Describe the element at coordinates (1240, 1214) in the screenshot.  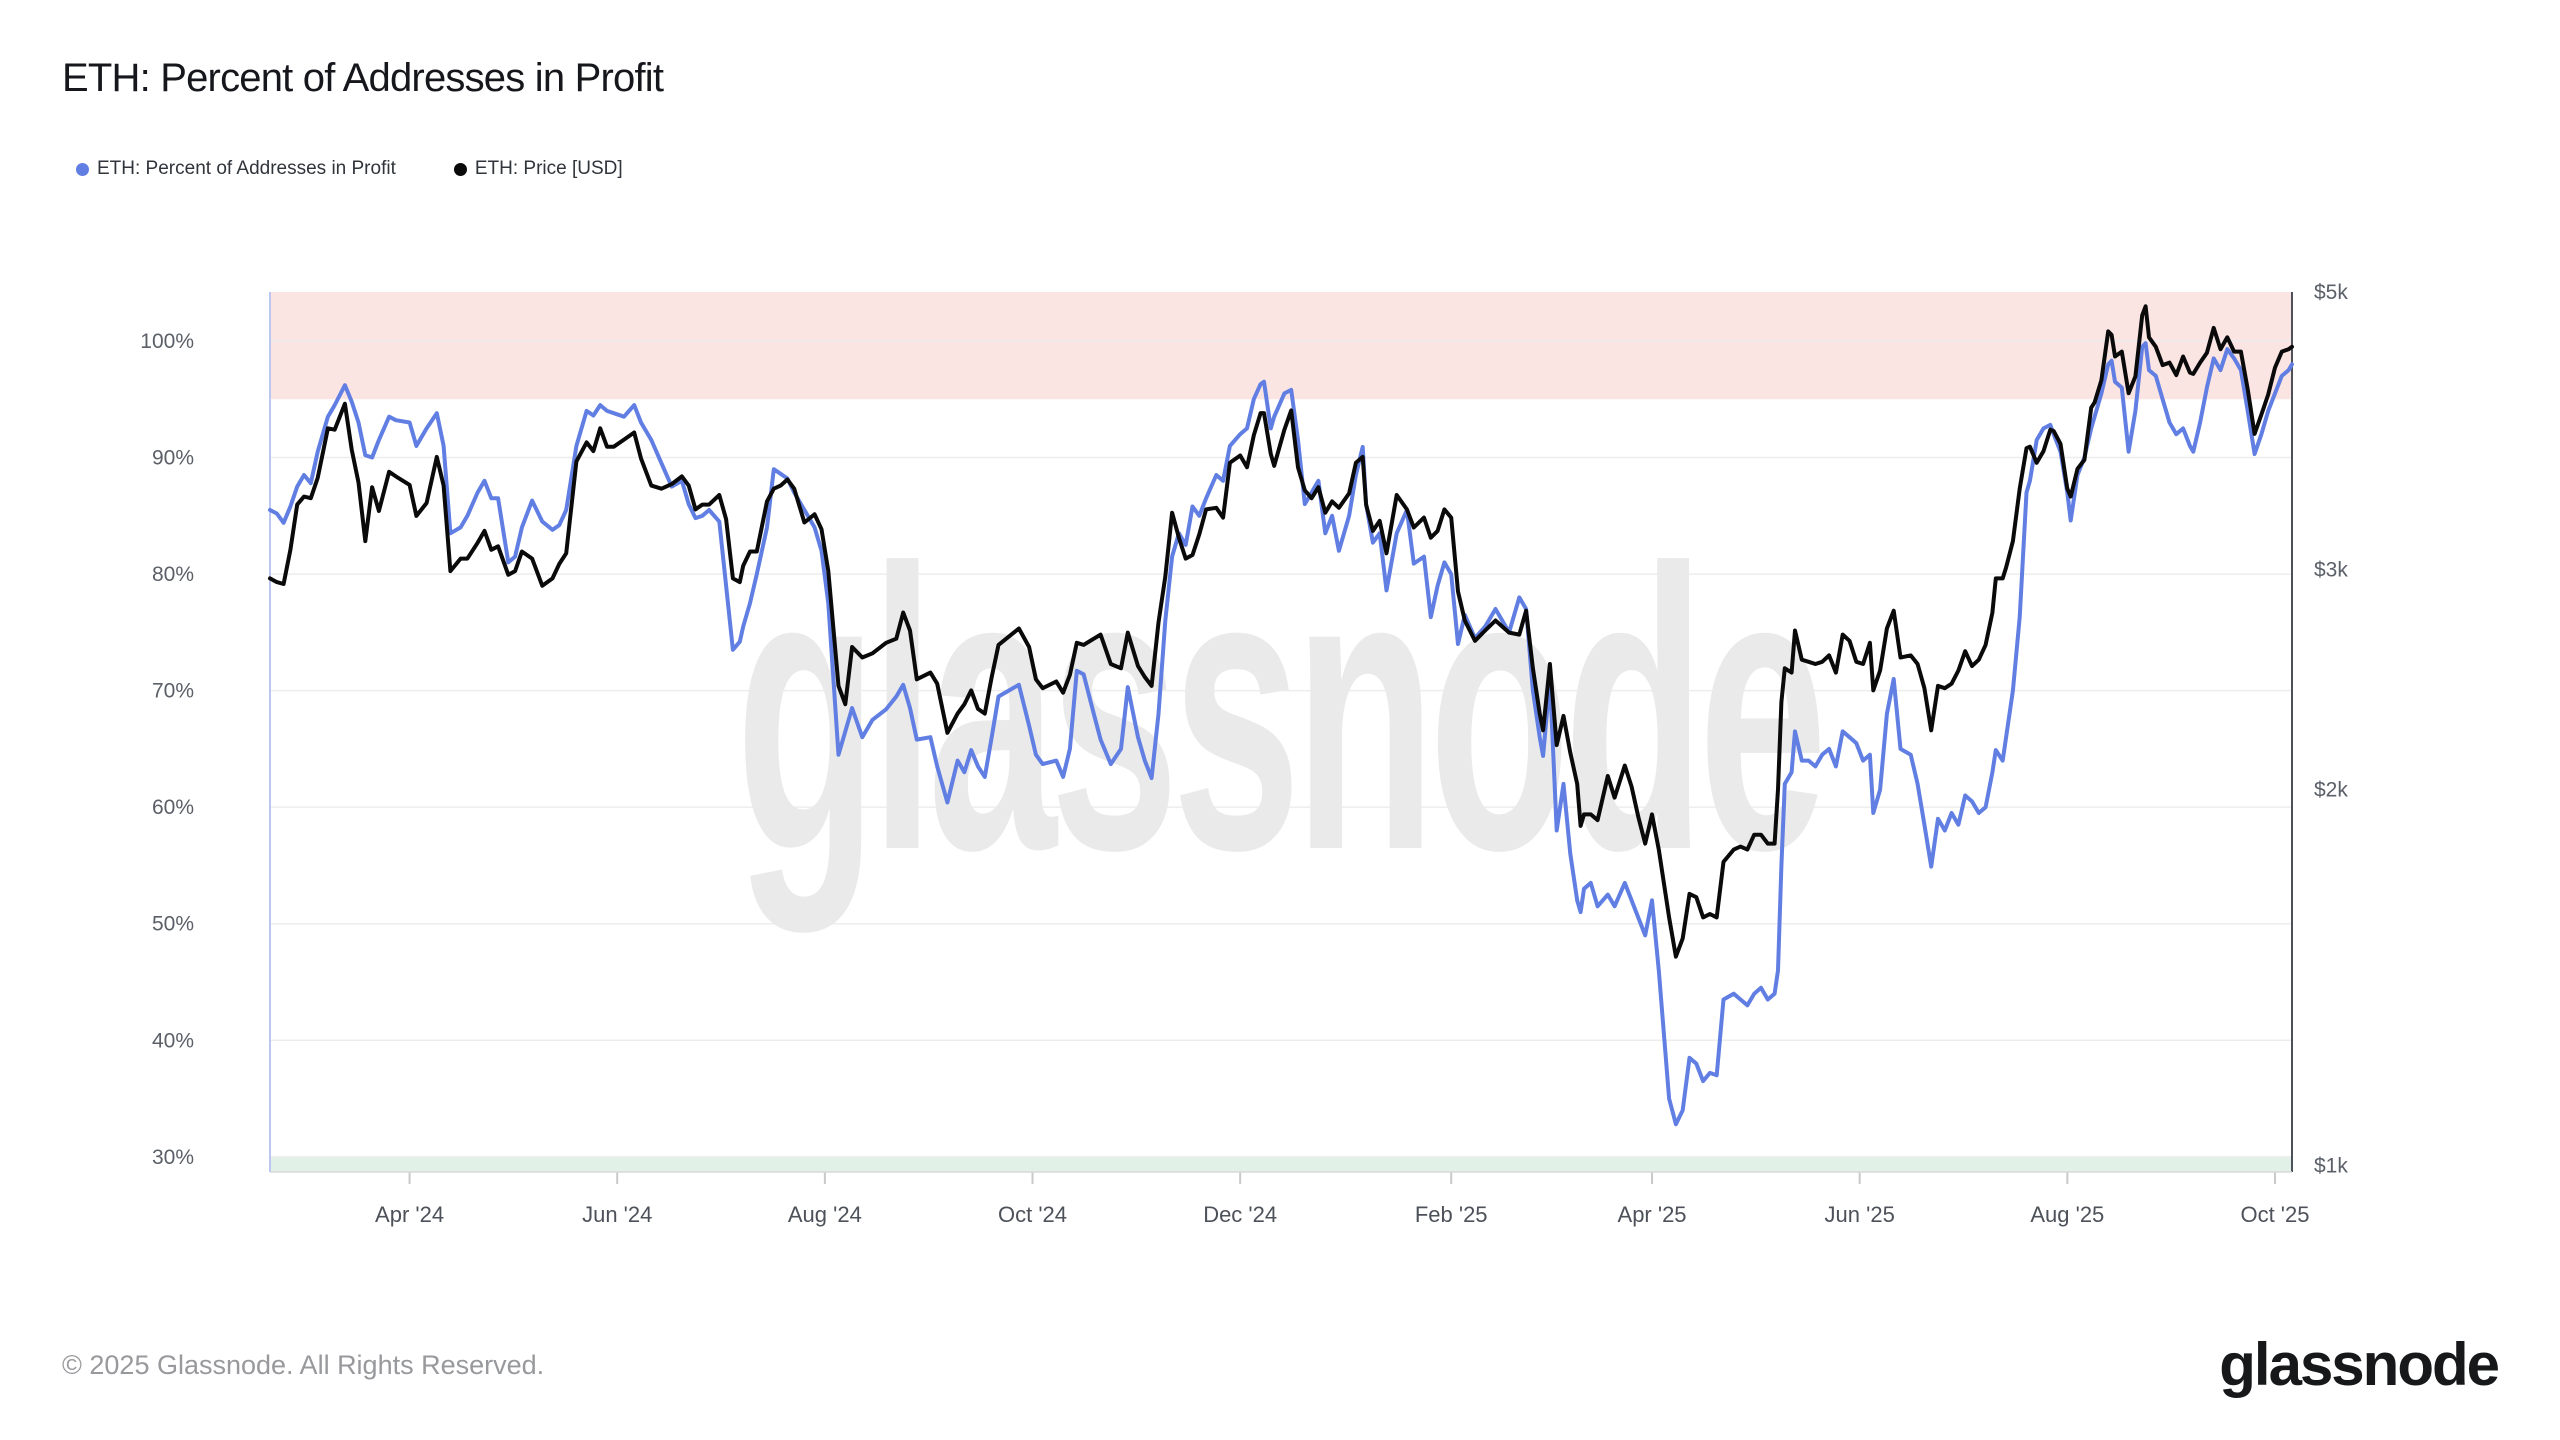
I see `x-axis-tick-label: Dec '24` at that location.